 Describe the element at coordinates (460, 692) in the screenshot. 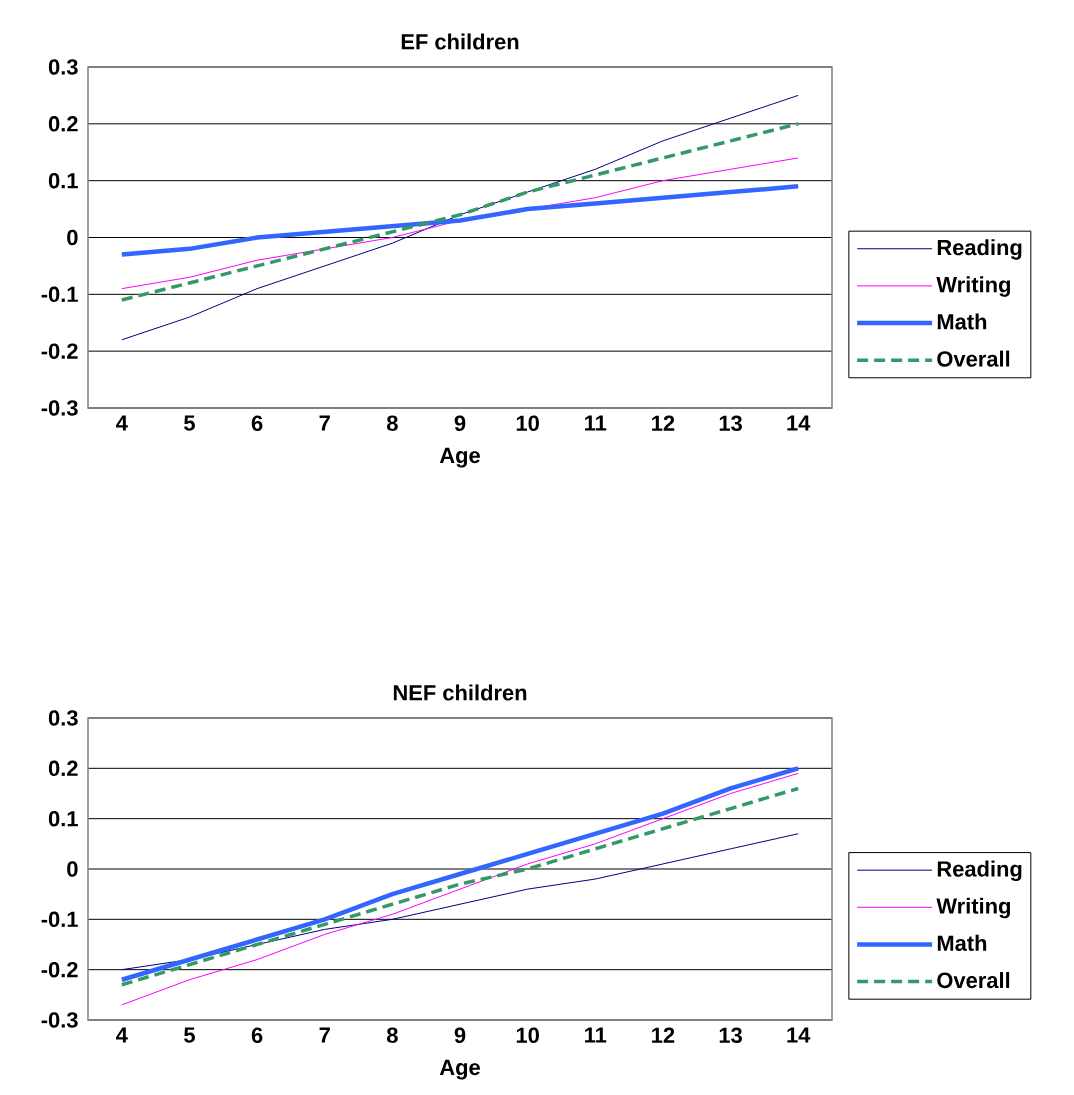

I see `chart-title: NEF children` at that location.